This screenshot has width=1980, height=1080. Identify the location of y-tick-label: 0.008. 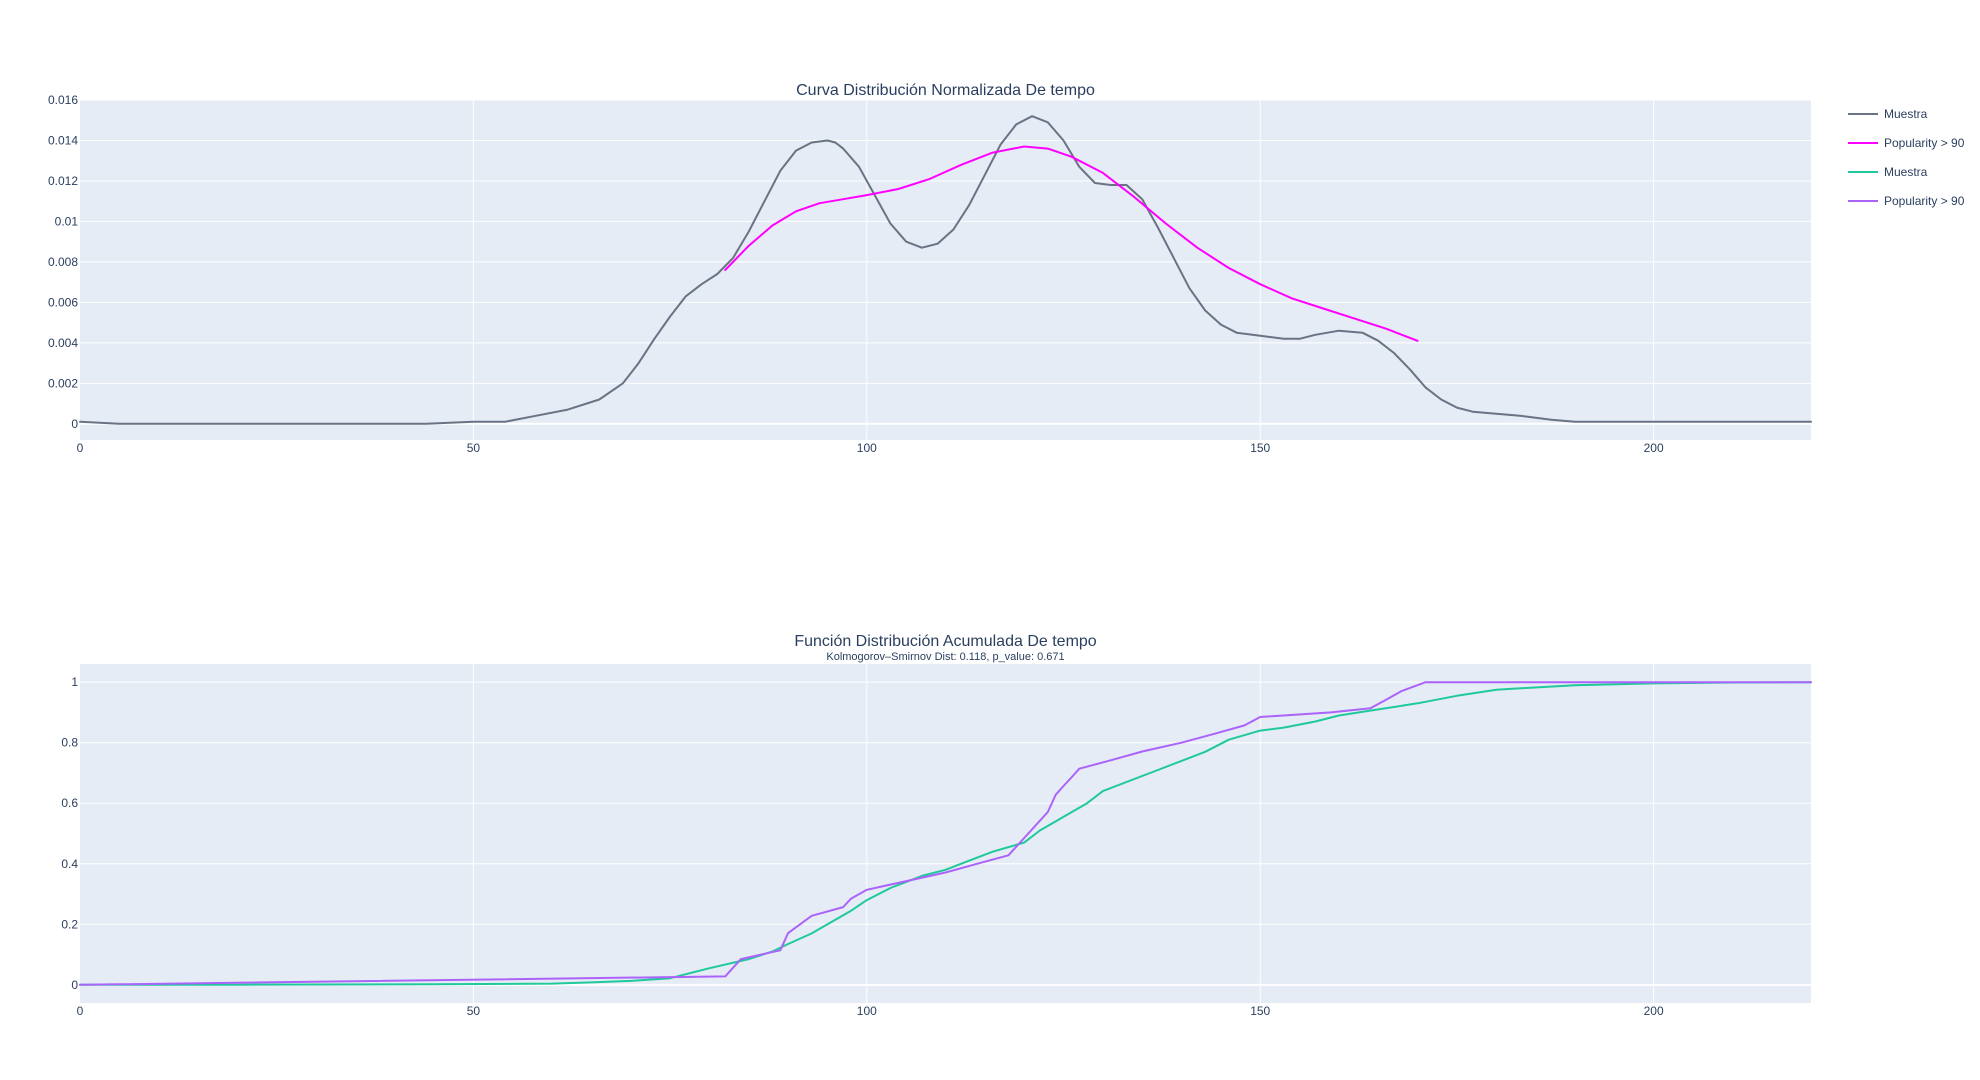
(63, 262).